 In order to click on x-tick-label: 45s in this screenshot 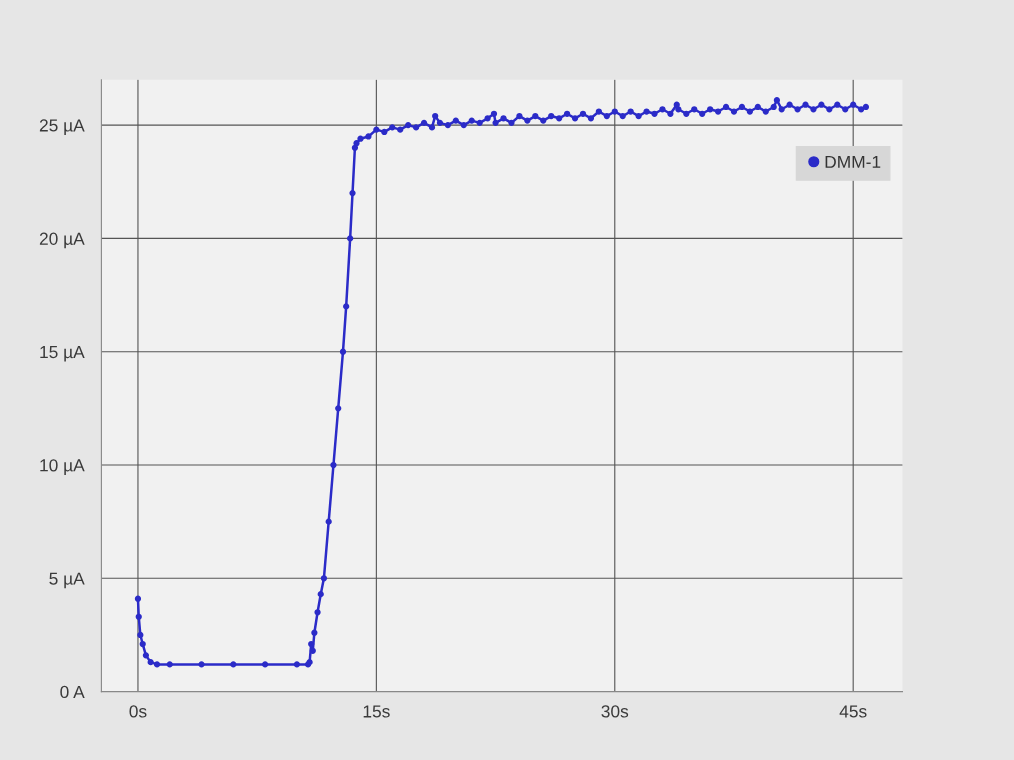, I will do `click(853, 711)`.